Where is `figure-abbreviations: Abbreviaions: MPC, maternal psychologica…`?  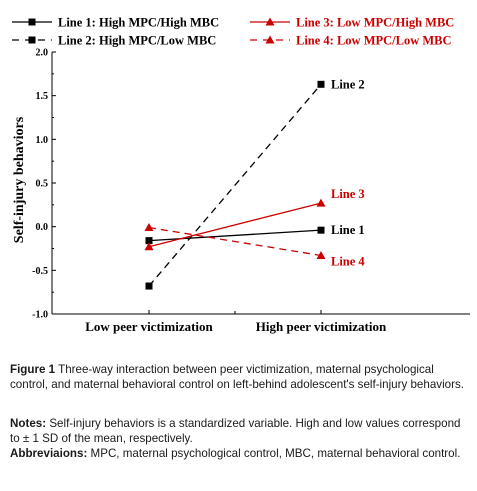
figure-abbreviations: Abbreviaions: MPC, maternal psychologica… is located at coordinates (241, 453).